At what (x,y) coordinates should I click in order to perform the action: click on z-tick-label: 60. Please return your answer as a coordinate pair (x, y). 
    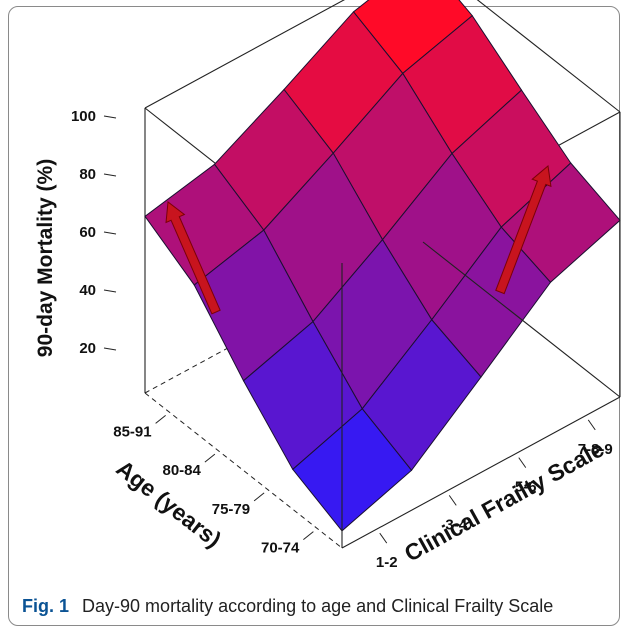
    Looking at the image, I should click on (87, 232).